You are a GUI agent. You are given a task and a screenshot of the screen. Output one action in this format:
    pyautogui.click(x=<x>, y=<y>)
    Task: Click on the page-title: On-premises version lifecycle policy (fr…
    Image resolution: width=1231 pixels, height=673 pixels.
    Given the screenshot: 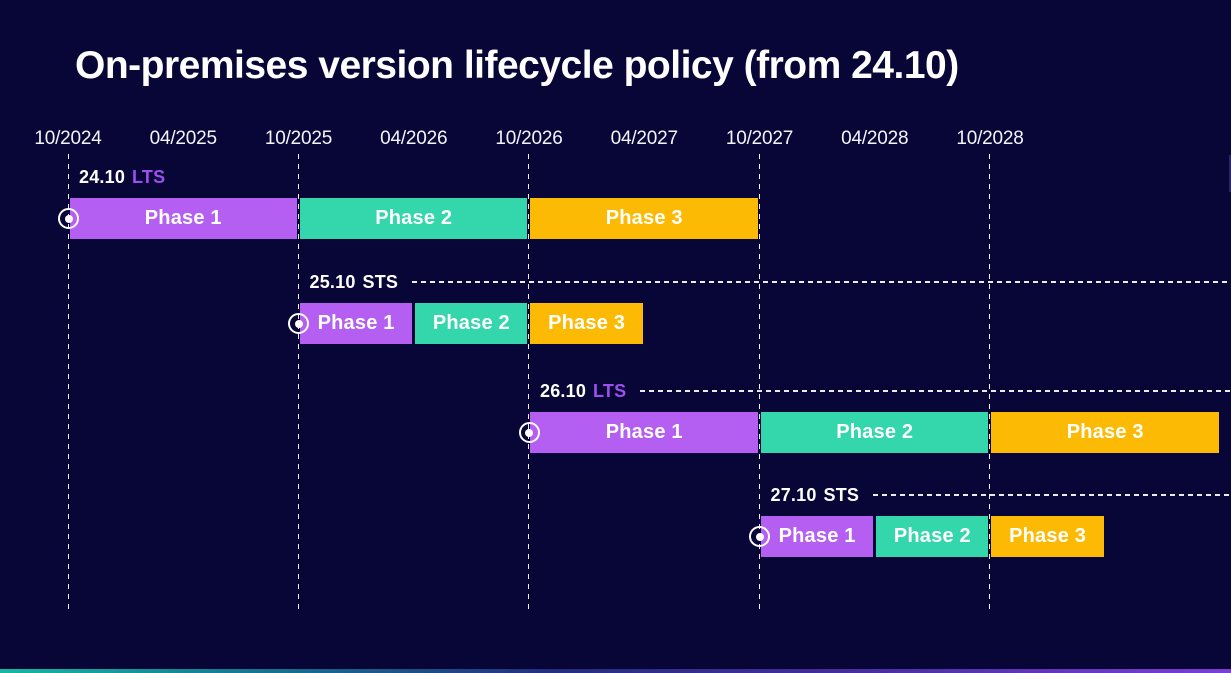 What is the action you would take?
    pyautogui.click(x=517, y=65)
    